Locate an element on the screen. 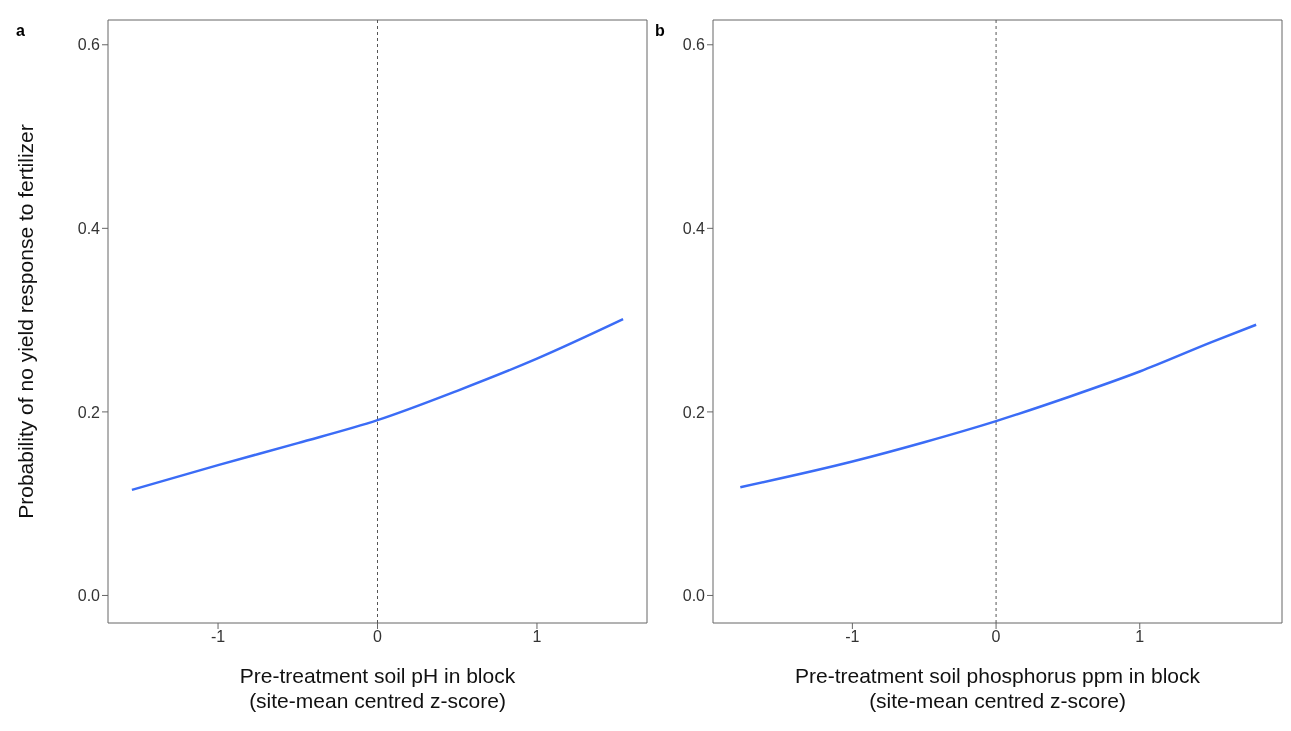 The height and width of the screenshot is (731, 1291). chart-title: a is located at coordinates (20, 31).